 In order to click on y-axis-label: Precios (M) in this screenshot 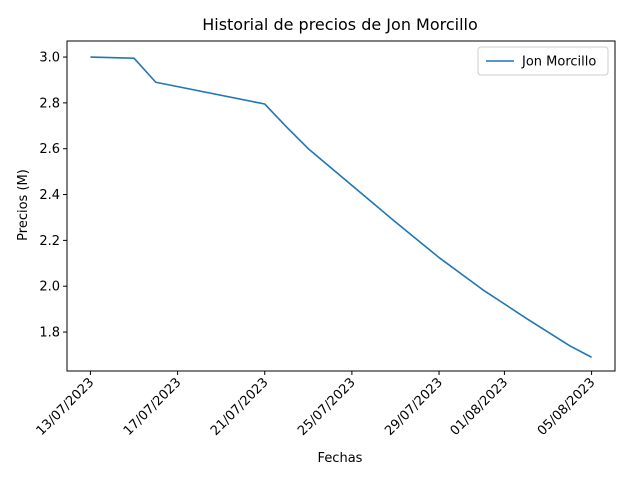, I will do `click(23, 205)`.